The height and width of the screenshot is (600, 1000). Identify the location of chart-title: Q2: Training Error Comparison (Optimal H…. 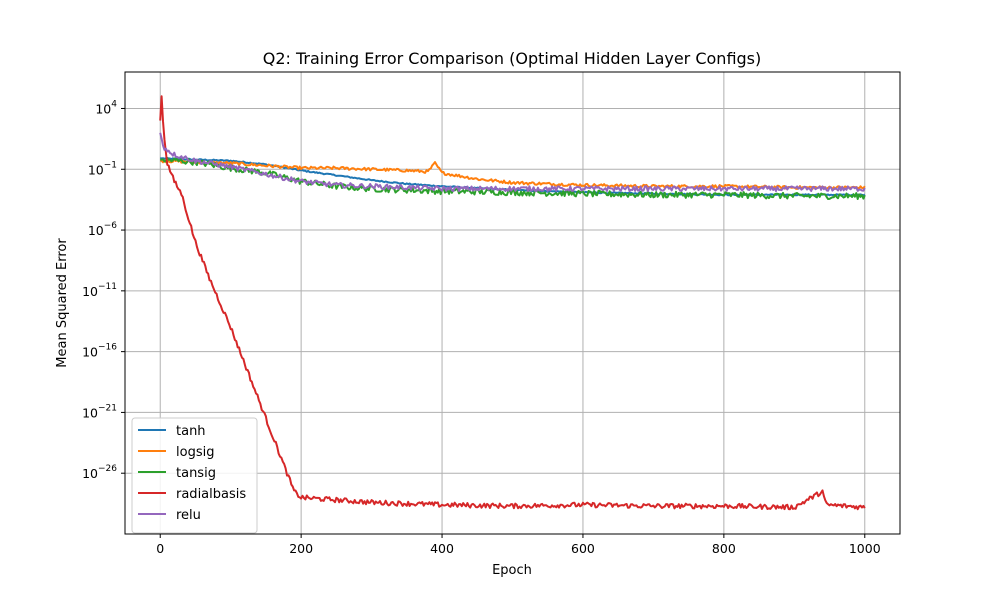
(512, 58).